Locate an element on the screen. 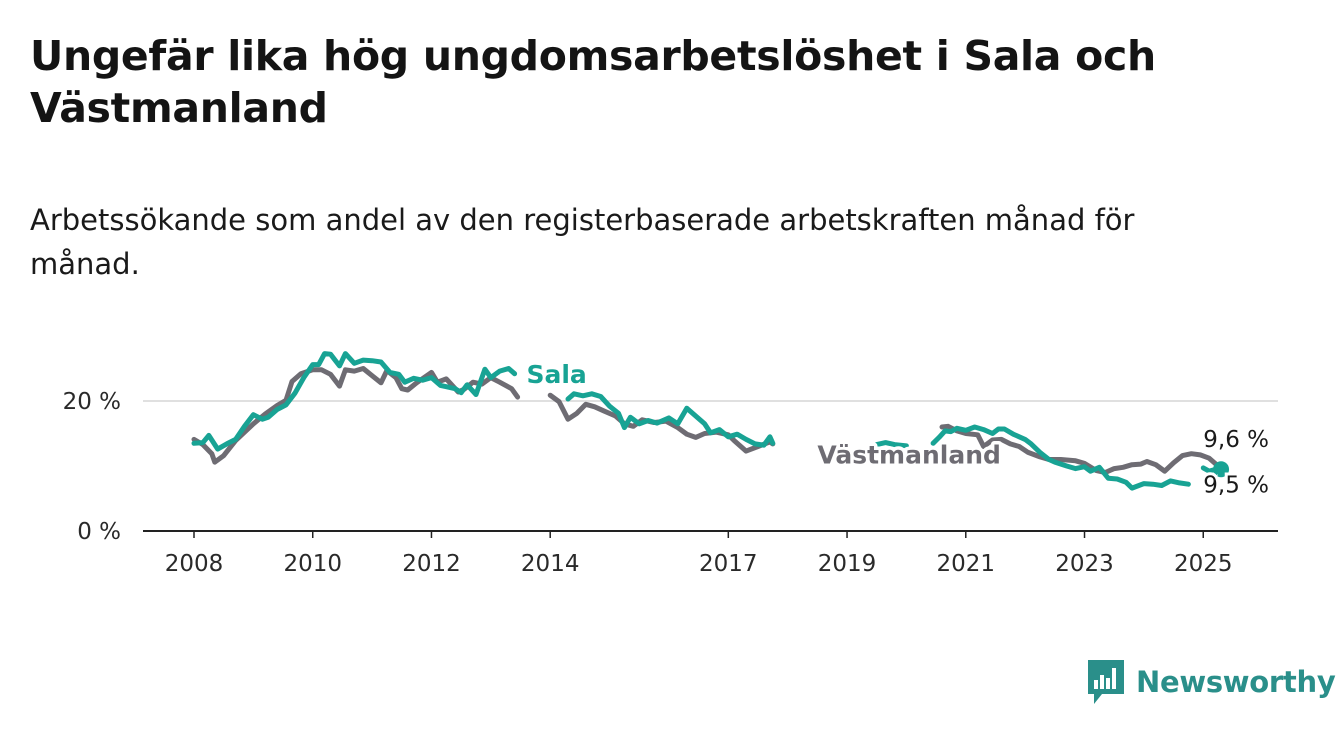 The image size is (1340, 734). x-tick-label: 2008 is located at coordinates (194, 564).